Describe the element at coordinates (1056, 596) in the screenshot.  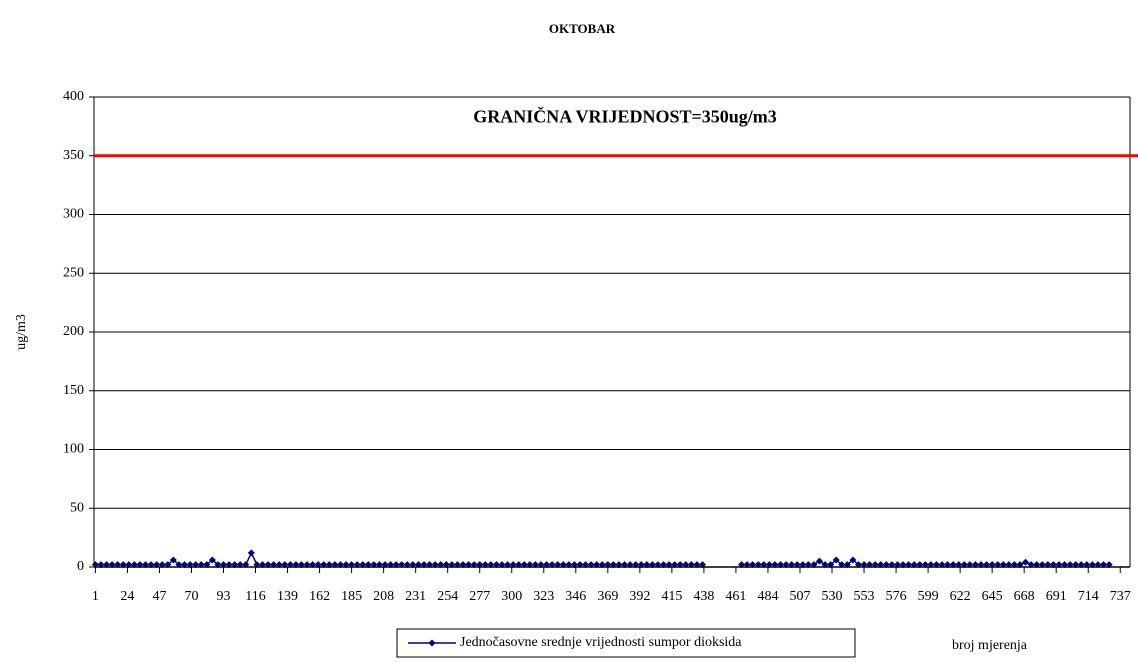
I see `x-tick-label: 691` at that location.